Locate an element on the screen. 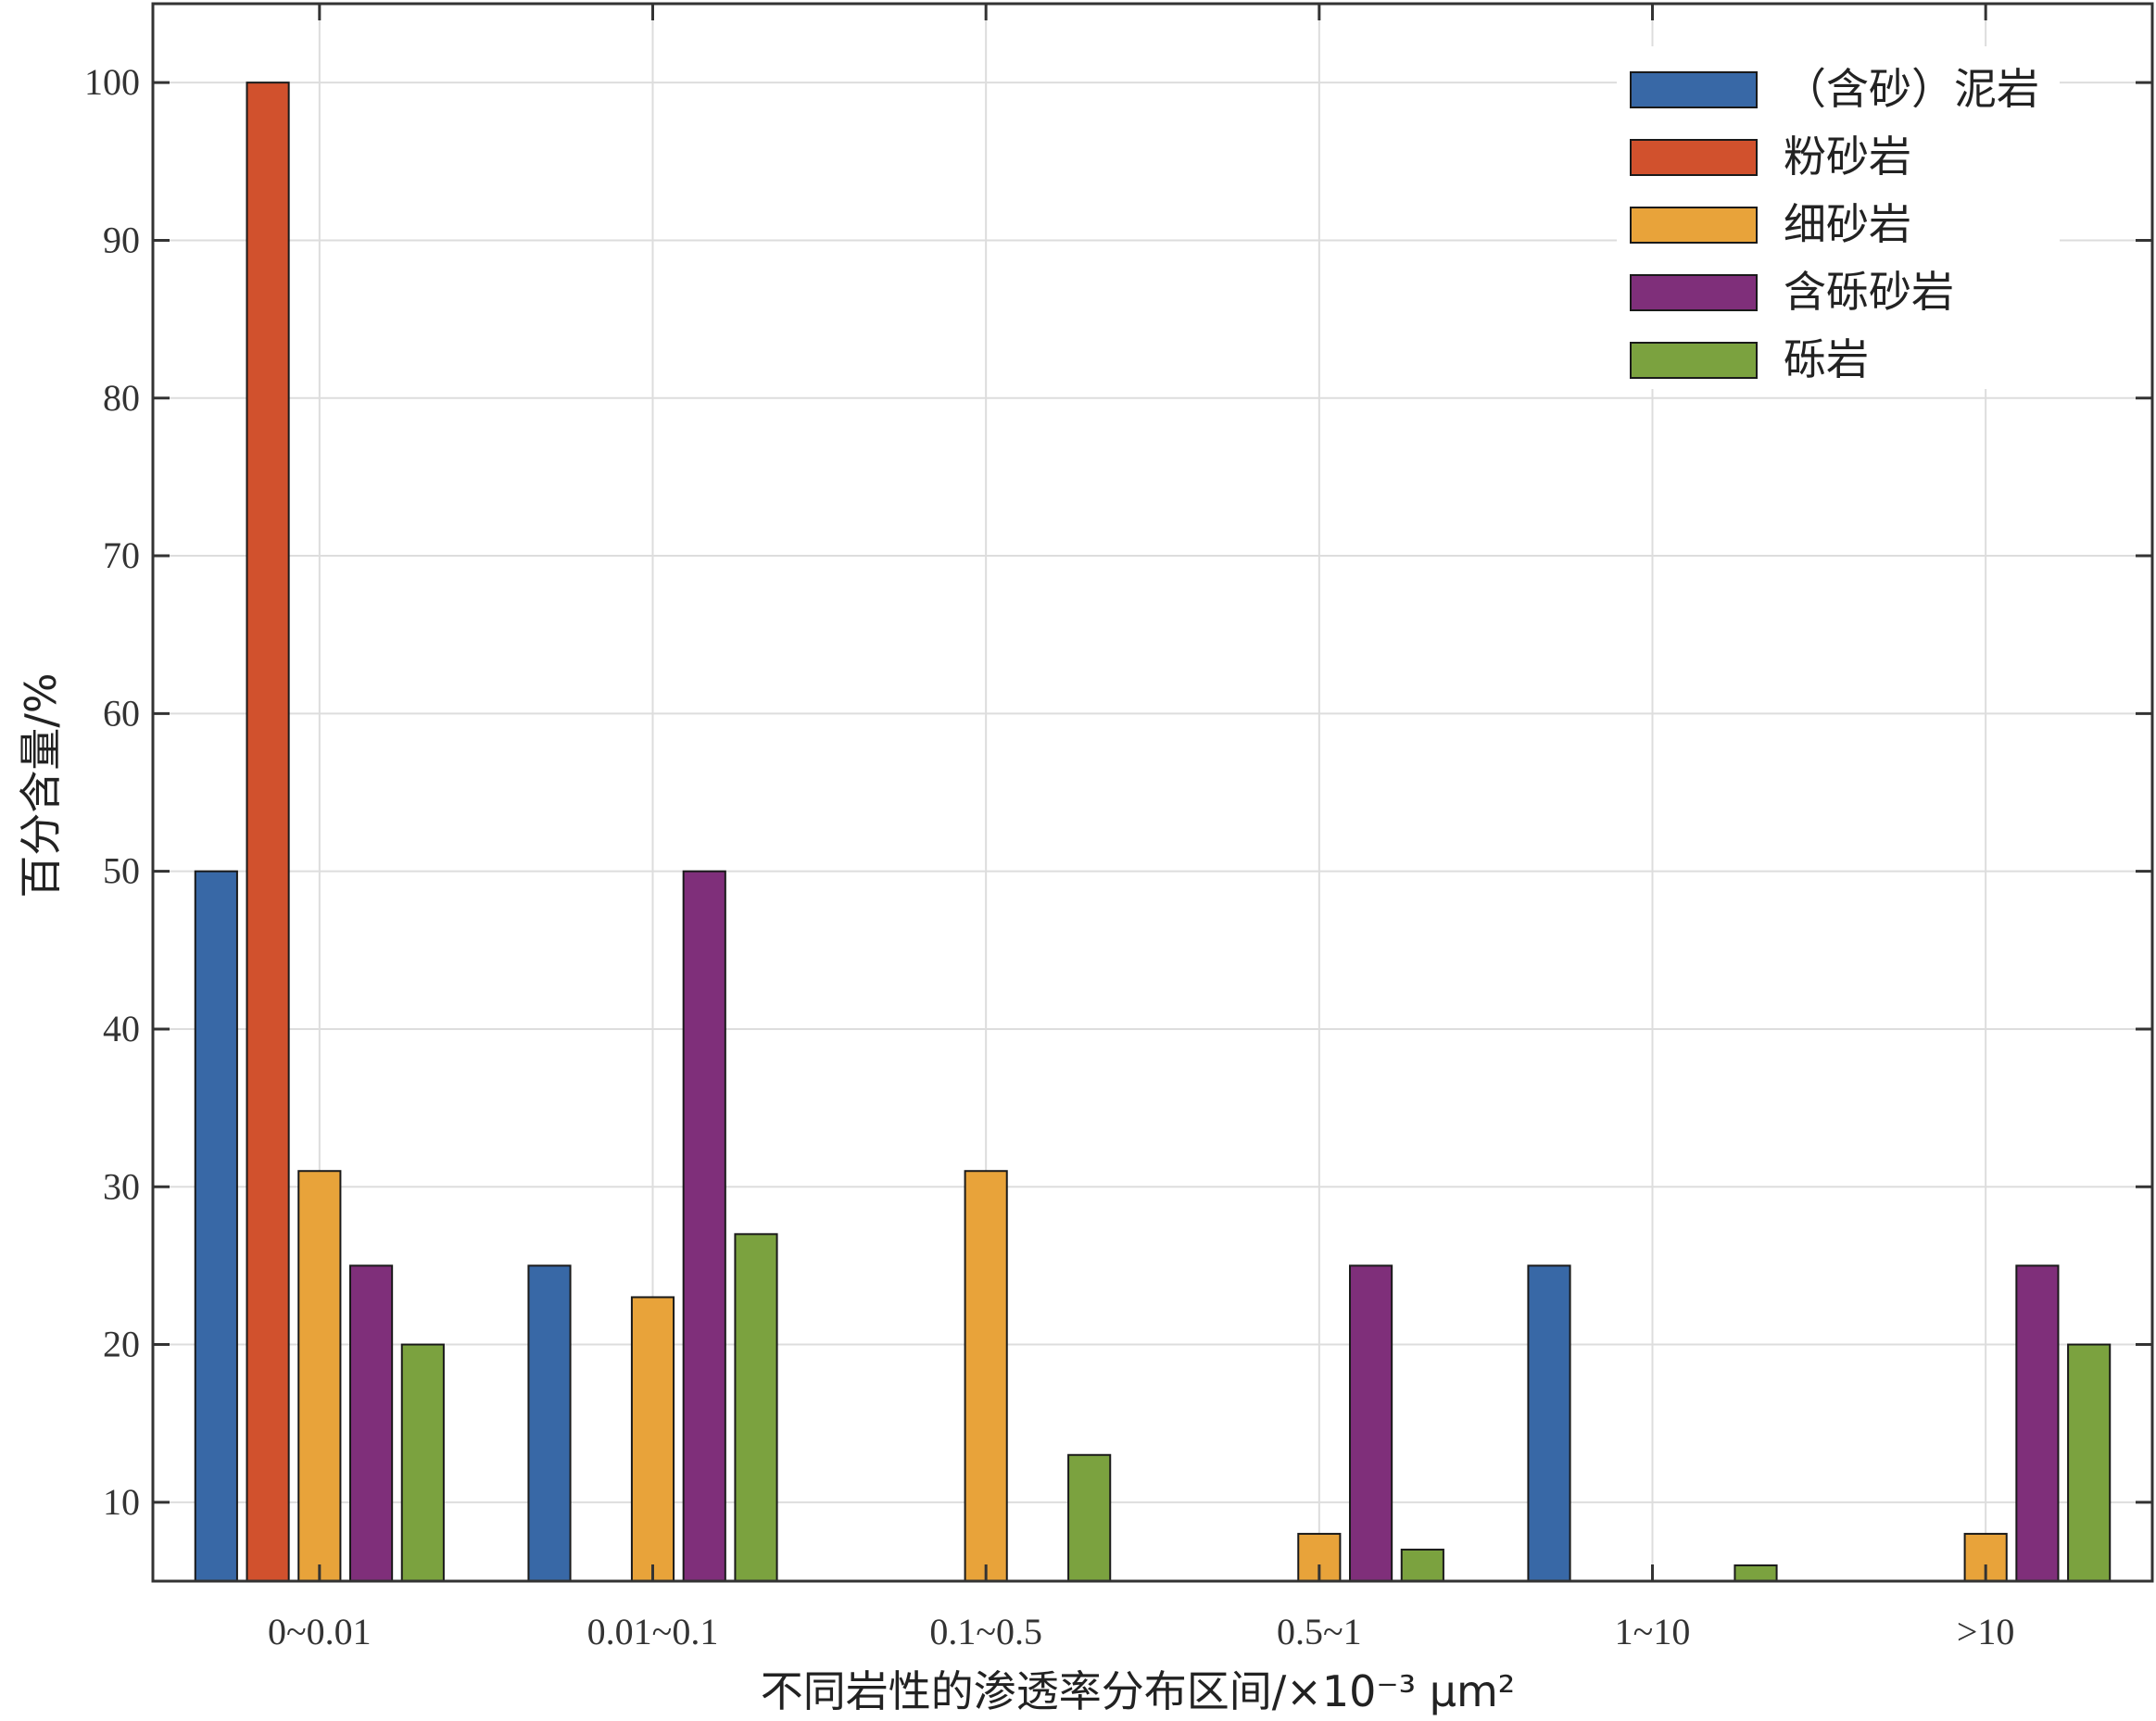 The width and height of the screenshot is (2156, 1721). legend-label: 砾岩 is located at coordinates (1826, 359).